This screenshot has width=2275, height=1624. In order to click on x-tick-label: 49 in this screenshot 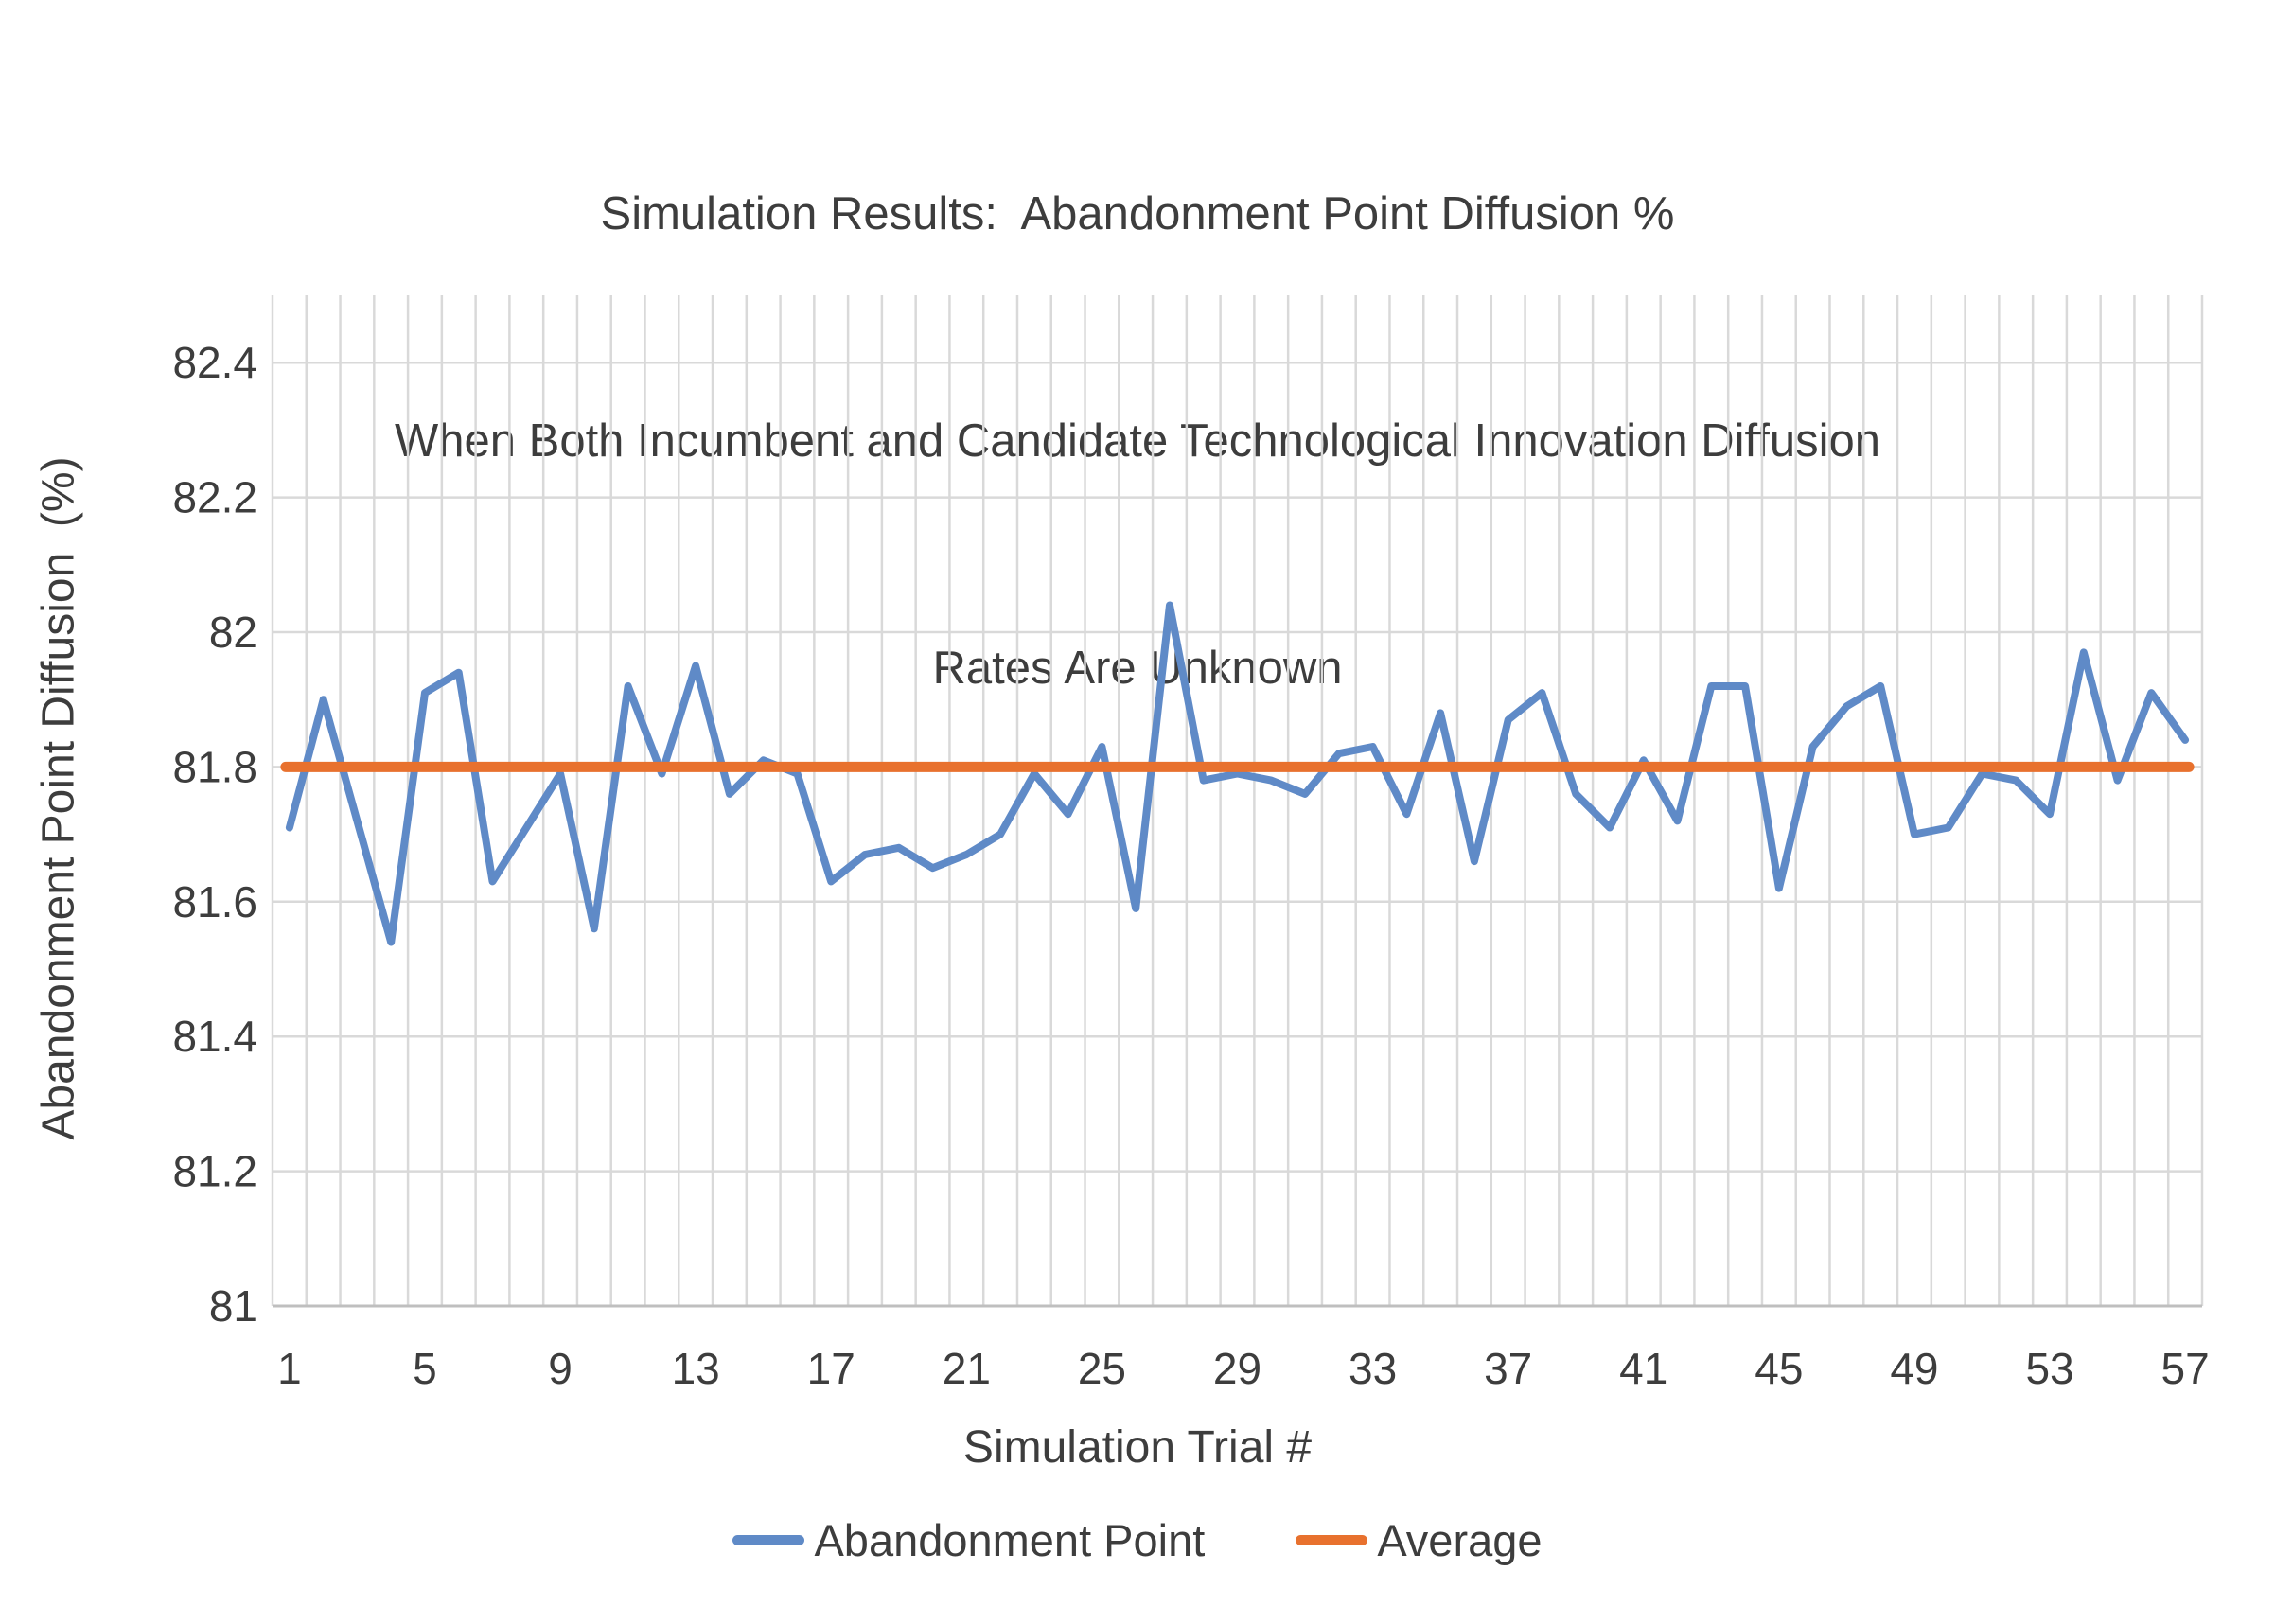, I will do `click(1914, 1369)`.